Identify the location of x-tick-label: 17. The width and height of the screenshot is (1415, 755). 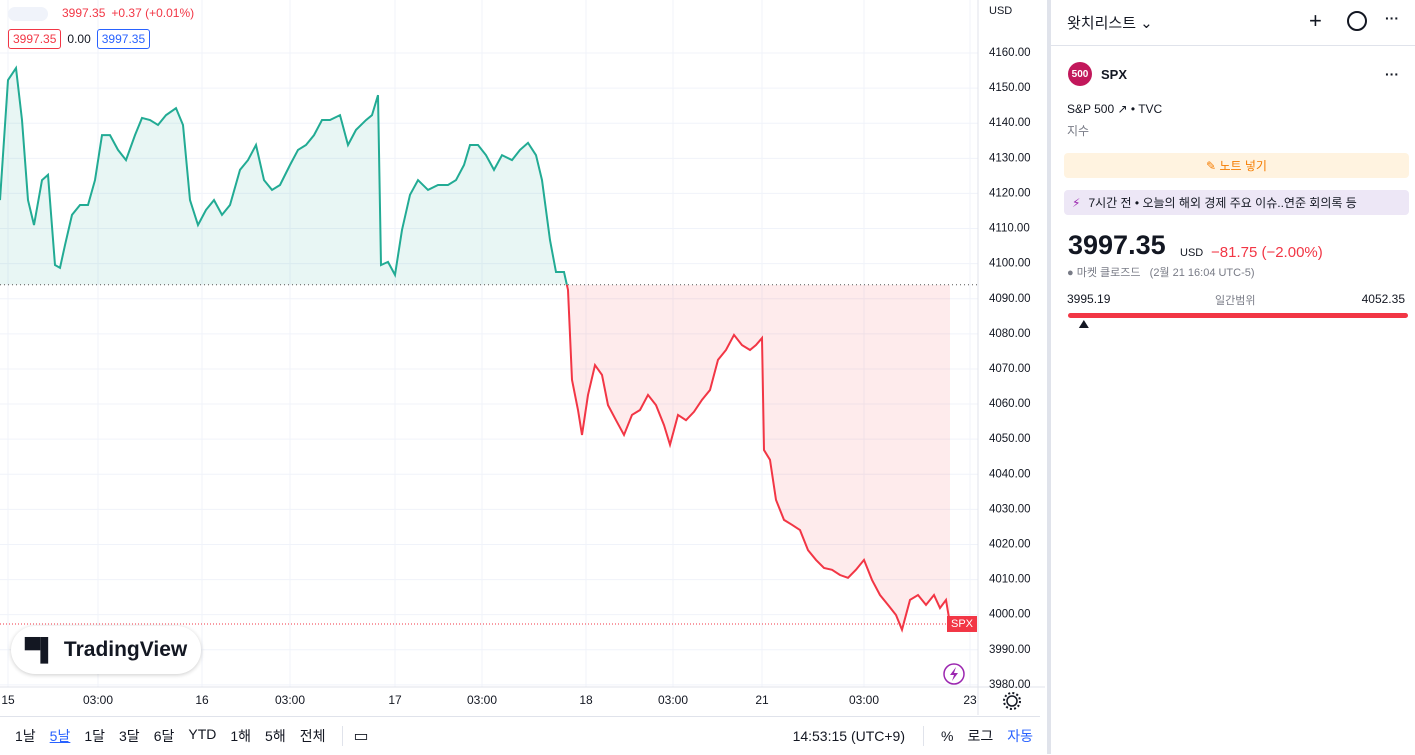
(395, 700).